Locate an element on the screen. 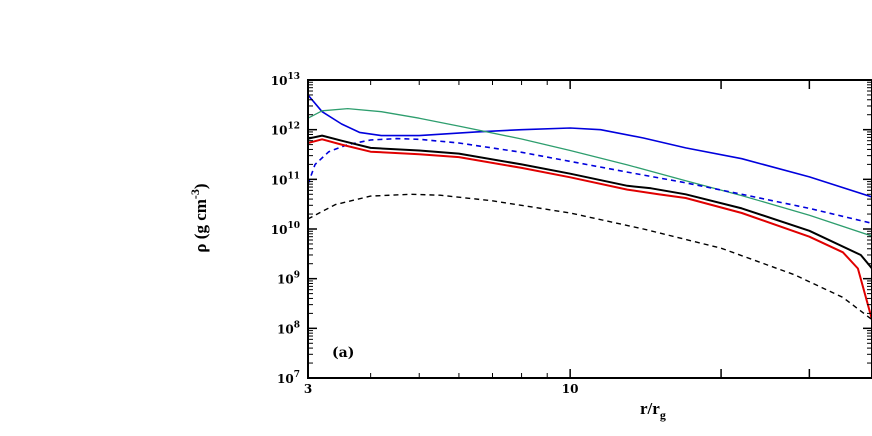 The width and height of the screenshot is (872, 436). x-axis-title-text: r/r is located at coordinates (650, 408).